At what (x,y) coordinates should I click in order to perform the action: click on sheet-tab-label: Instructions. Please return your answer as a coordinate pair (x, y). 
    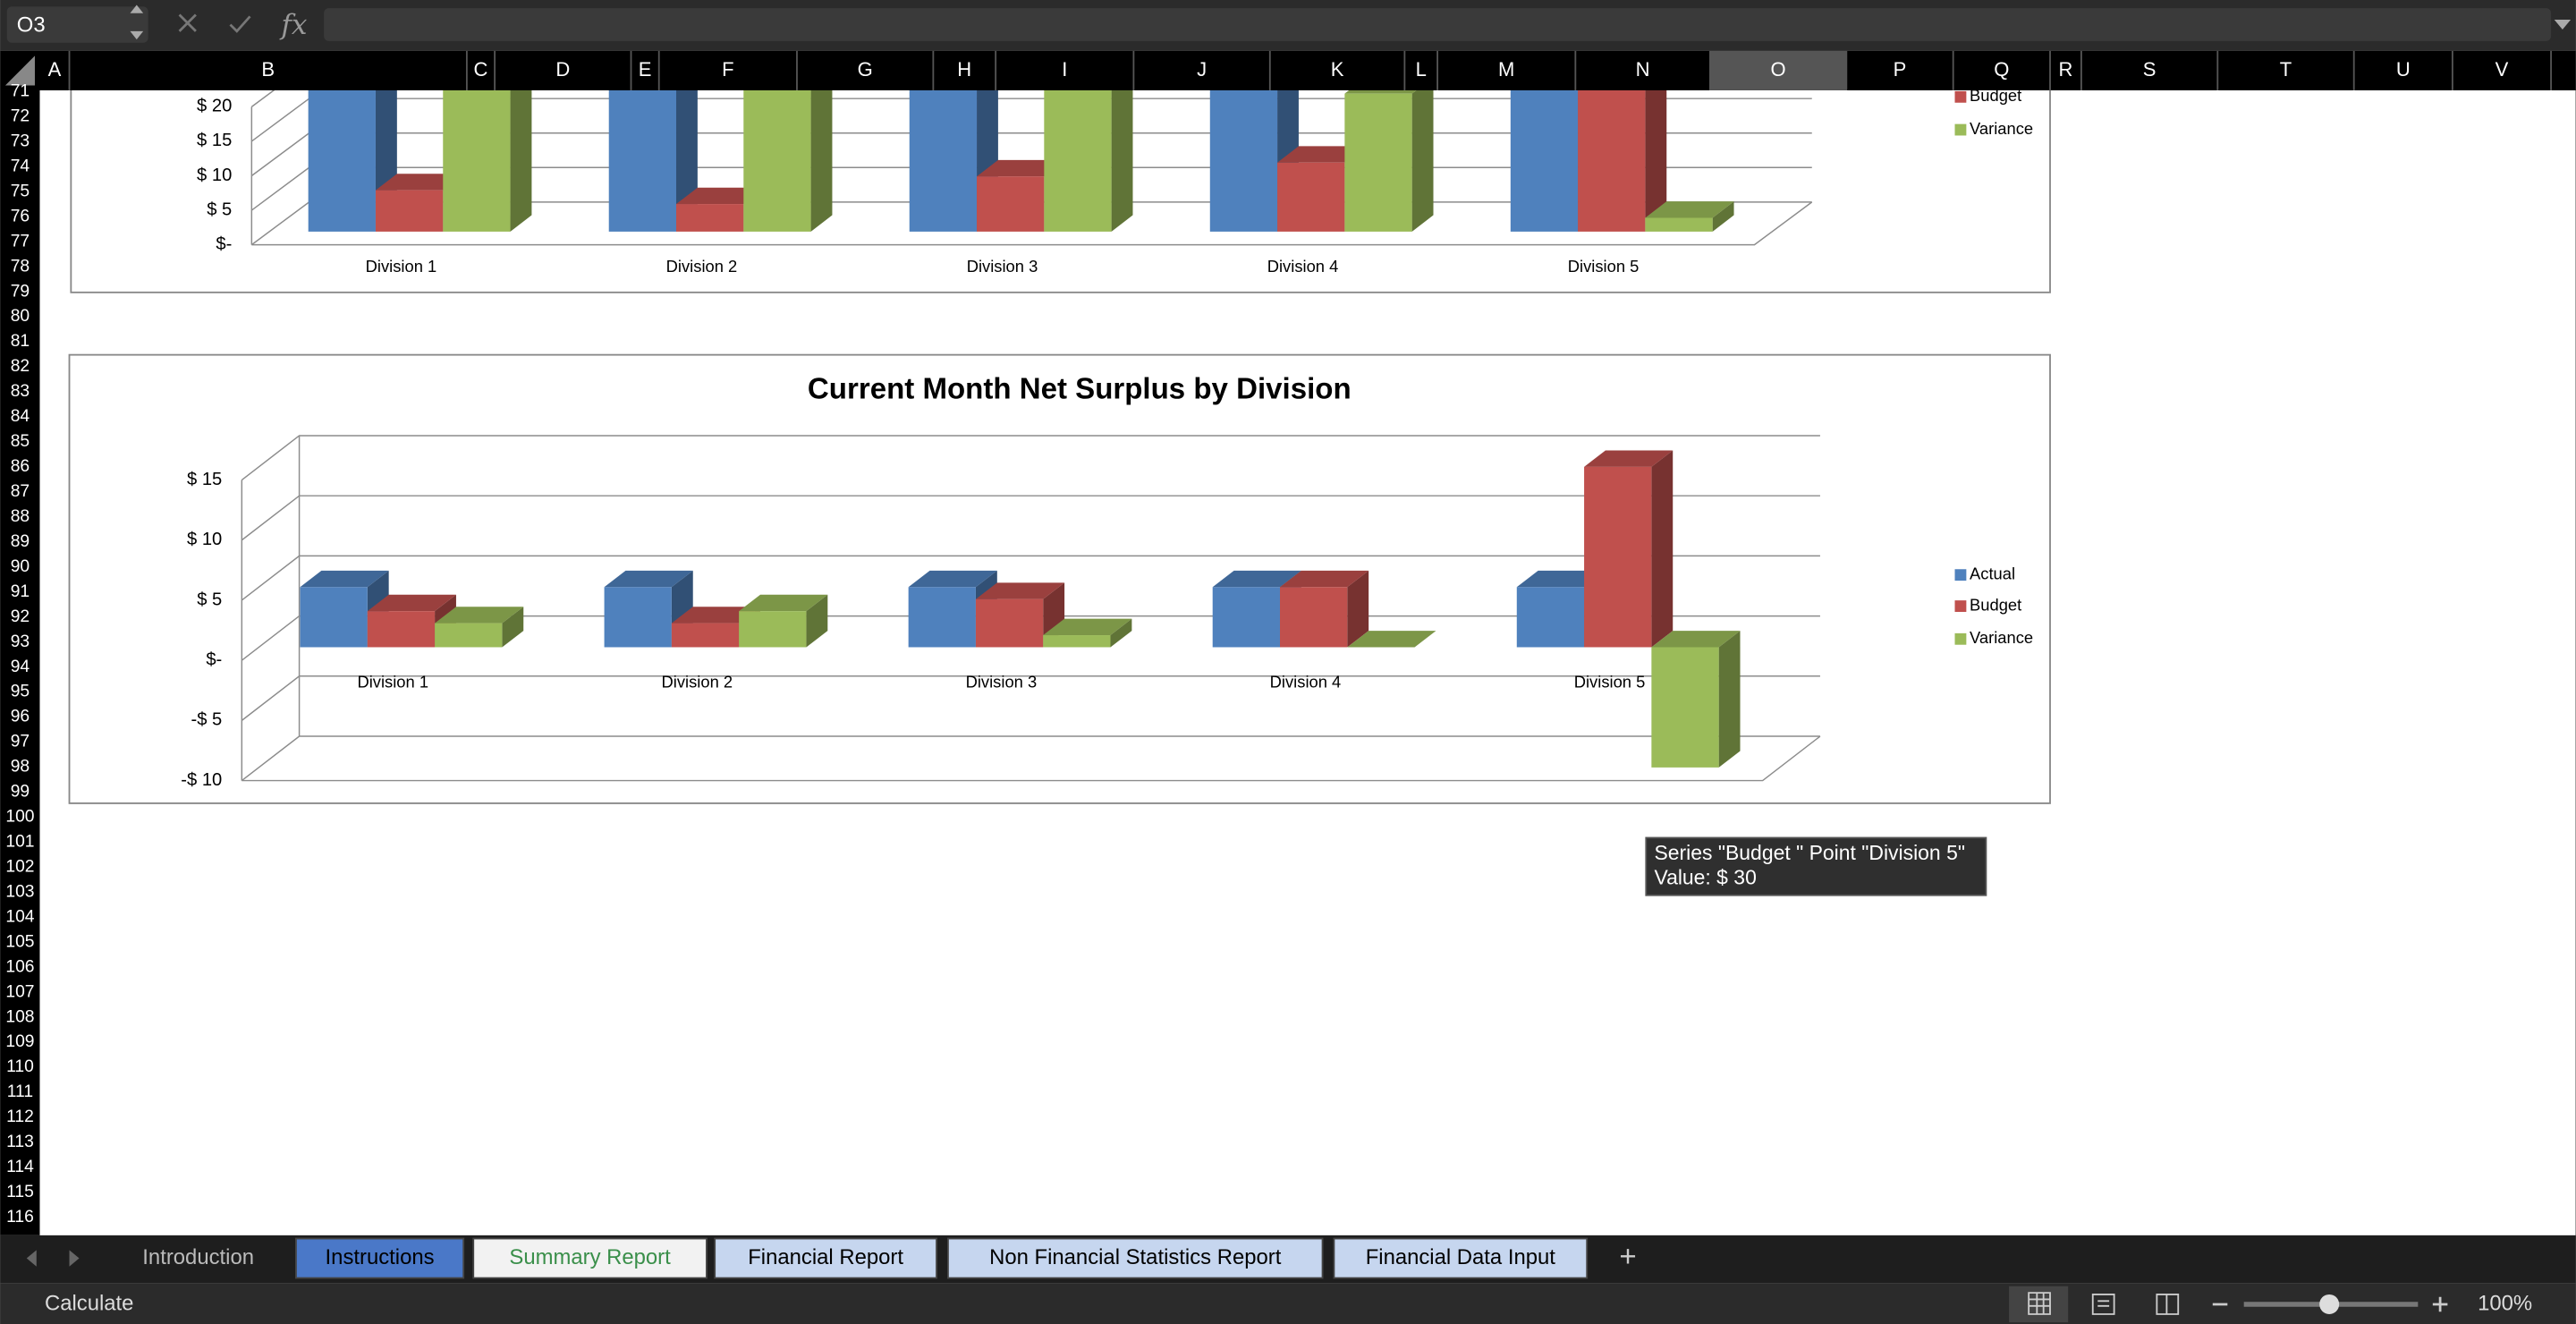
    Looking at the image, I should click on (380, 1257).